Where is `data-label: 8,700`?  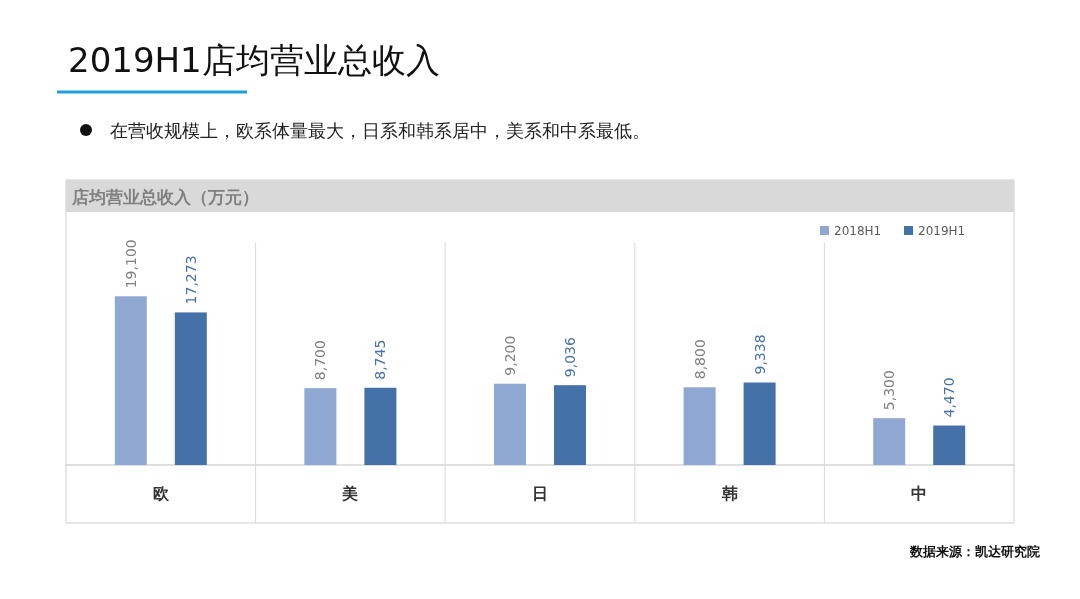
data-label: 8,700 is located at coordinates (320, 360).